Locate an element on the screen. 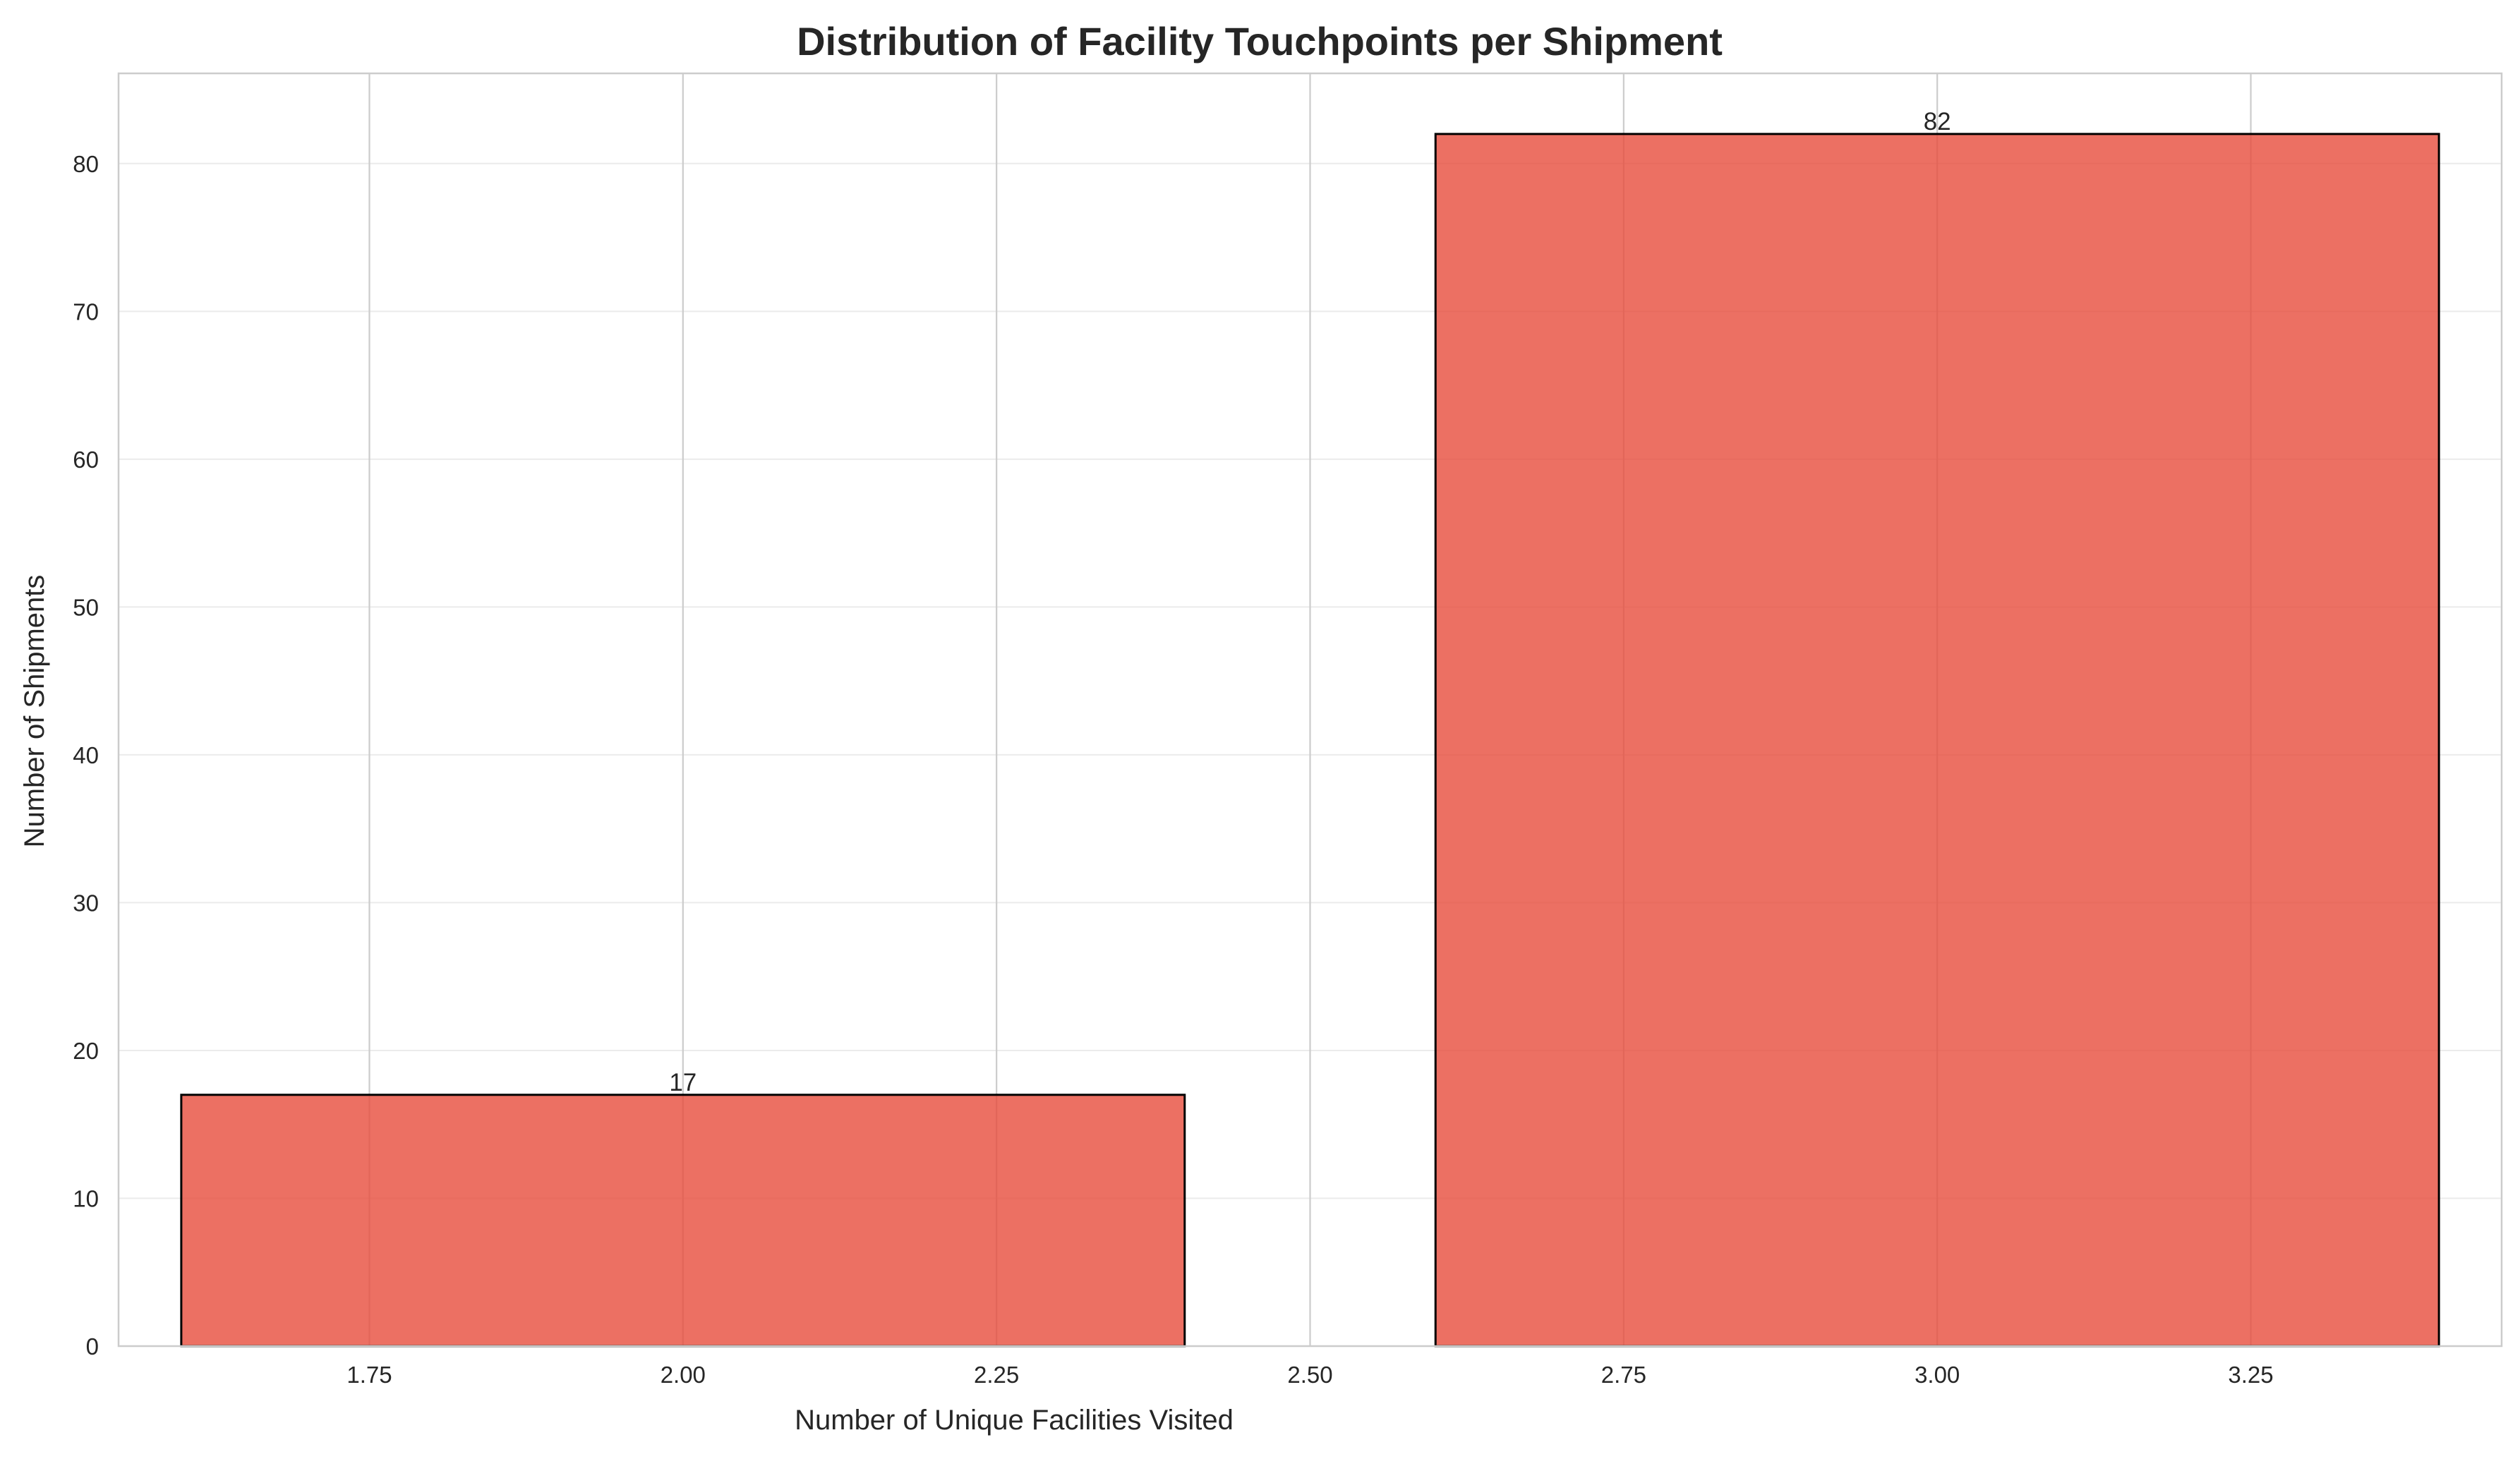  y-tick-label: 30 is located at coordinates (86, 903).